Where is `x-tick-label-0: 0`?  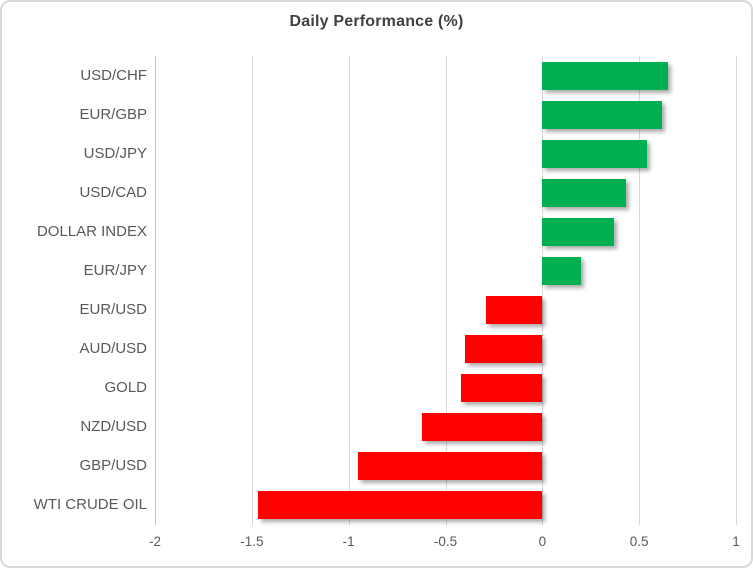 x-tick-label-0: 0 is located at coordinates (542, 541).